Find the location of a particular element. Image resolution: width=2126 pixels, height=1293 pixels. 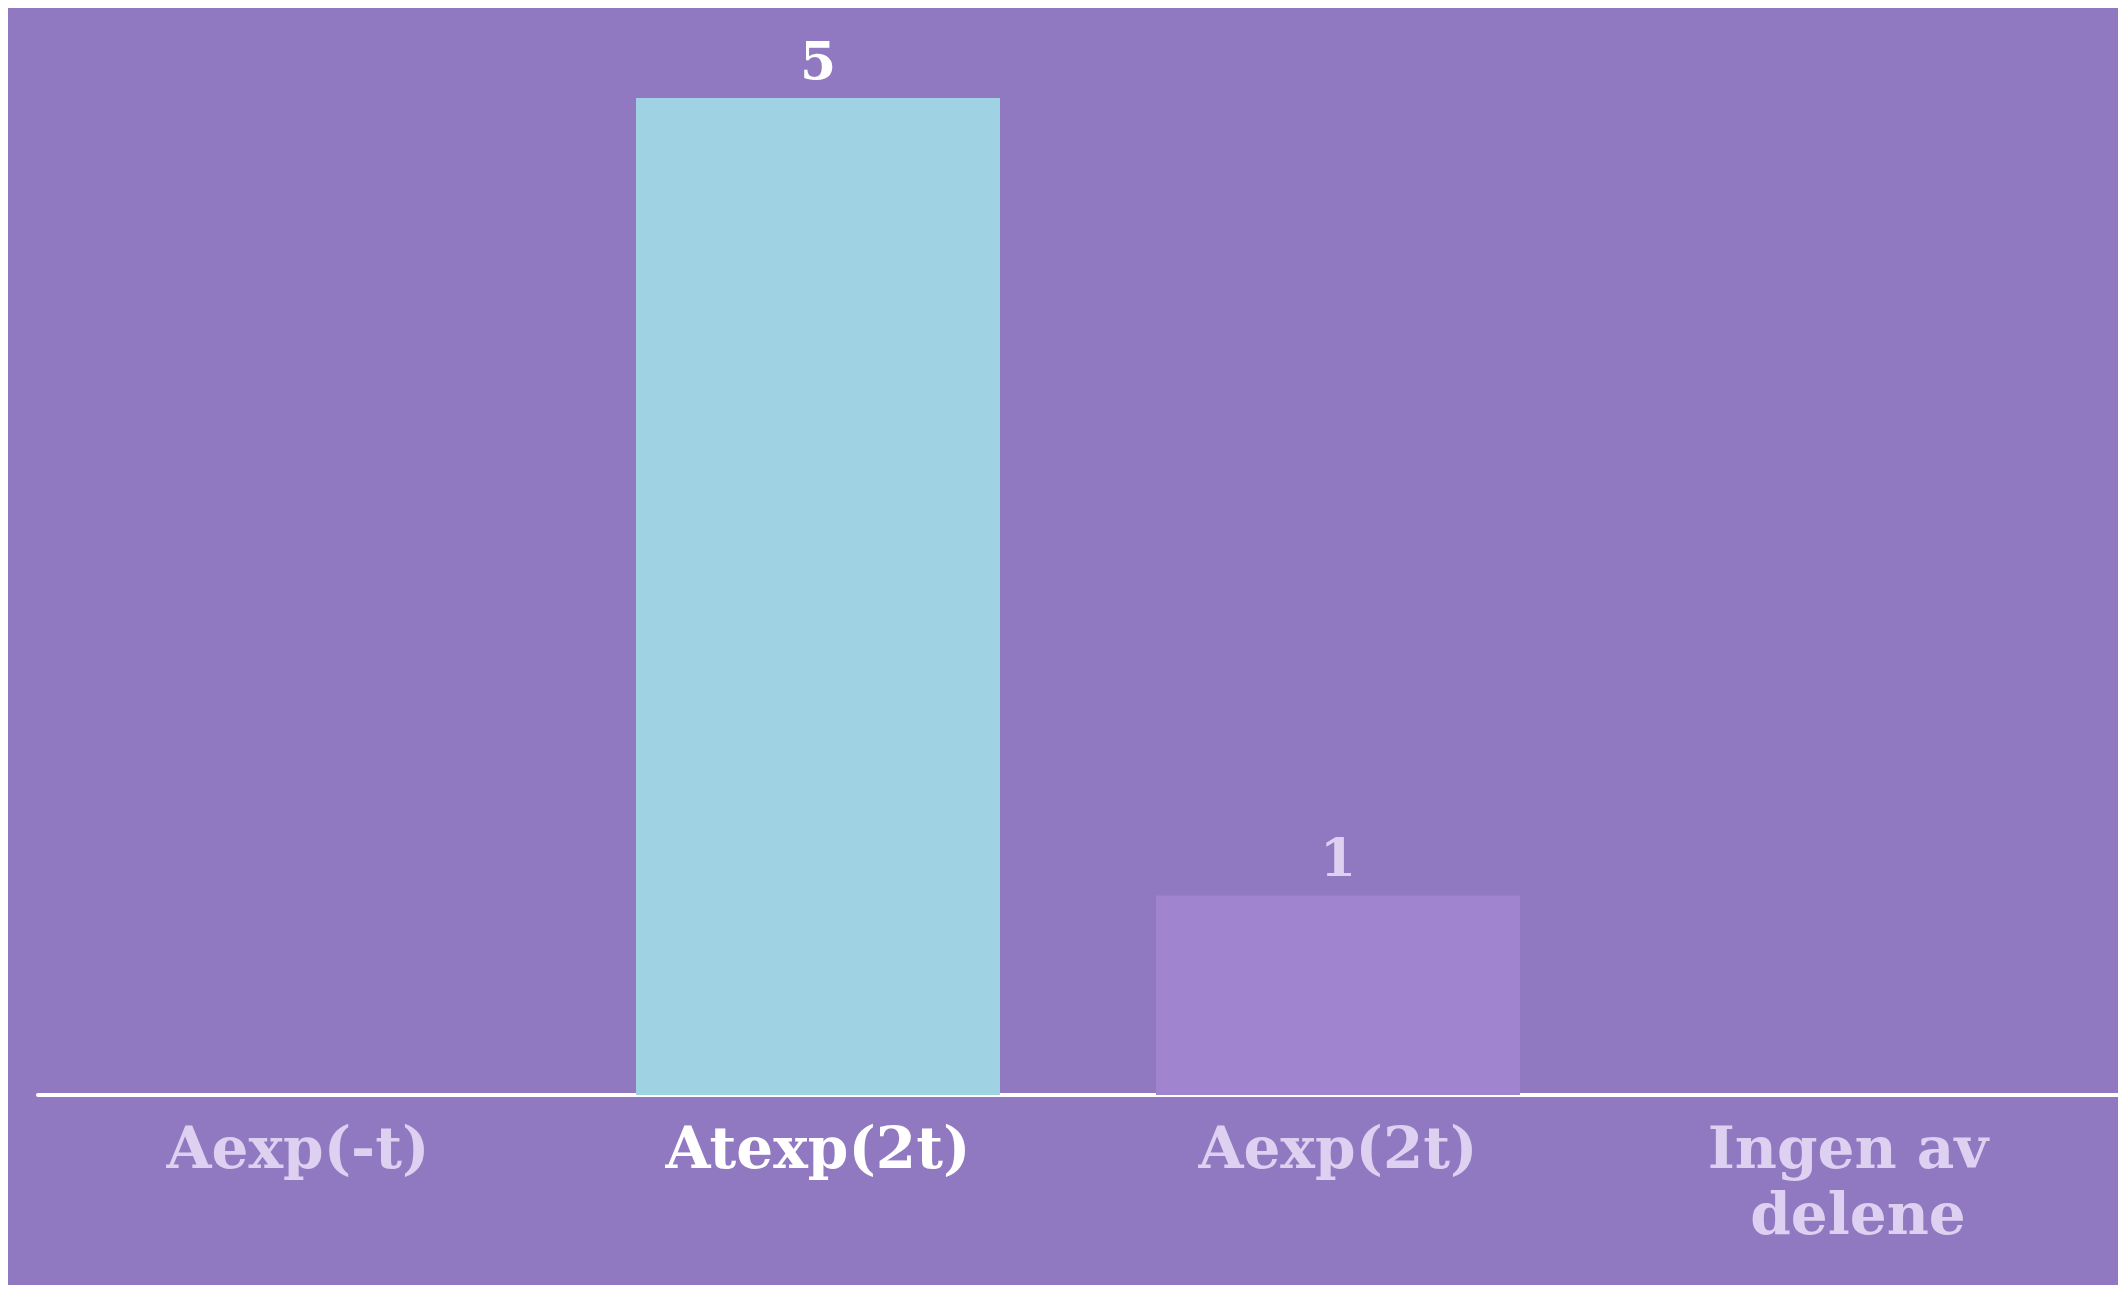

x-tick-label: Atexp(2t) is located at coordinates (817, 1148).